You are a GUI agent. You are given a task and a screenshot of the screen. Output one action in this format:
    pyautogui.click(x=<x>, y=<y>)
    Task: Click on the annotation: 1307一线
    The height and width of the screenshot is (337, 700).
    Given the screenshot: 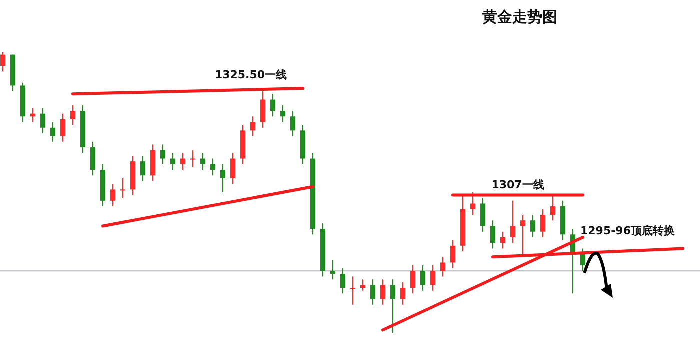 What is the action you would take?
    pyautogui.click(x=518, y=185)
    